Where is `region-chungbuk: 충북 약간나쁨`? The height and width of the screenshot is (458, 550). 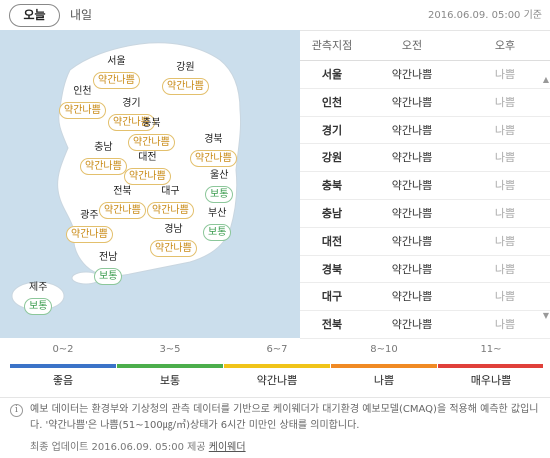 region-chungbuk: 충북 약간나쁨 is located at coordinates (151, 134).